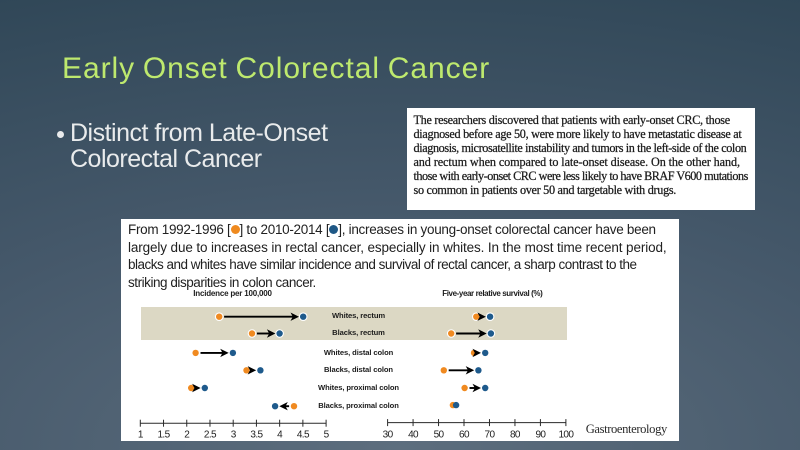  I want to click on svg-text: 3.5, so click(256, 434).